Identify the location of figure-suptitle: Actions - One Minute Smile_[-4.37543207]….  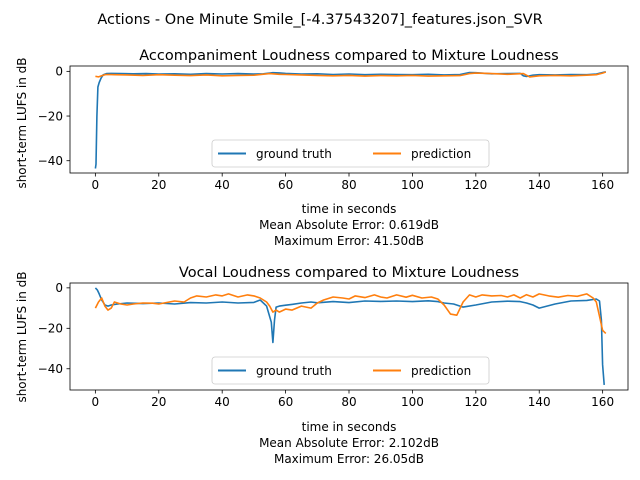
(319, 20).